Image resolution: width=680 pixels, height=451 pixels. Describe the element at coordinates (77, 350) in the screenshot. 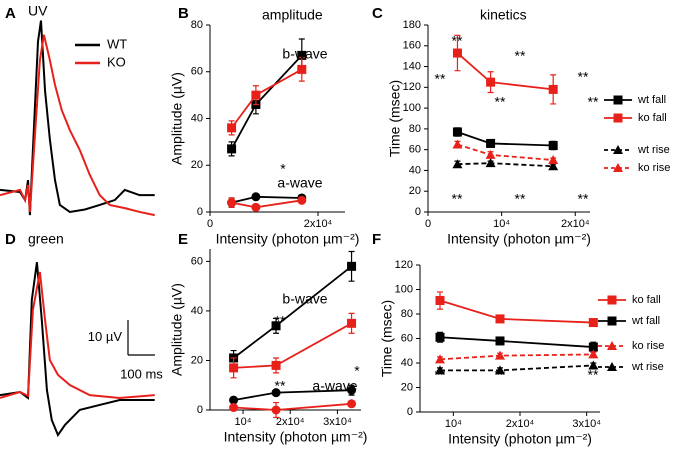

I see `trace` at that location.